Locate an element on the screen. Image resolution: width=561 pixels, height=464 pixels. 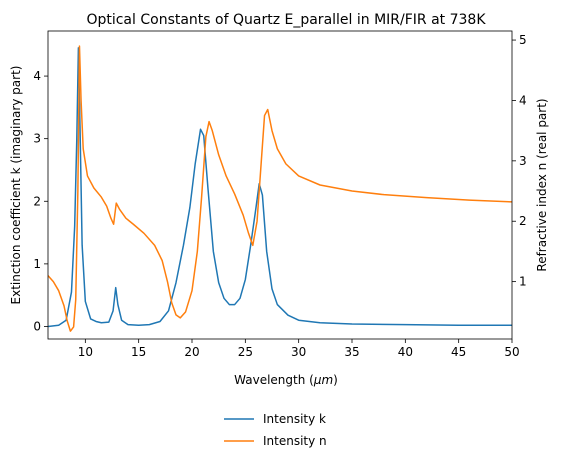
y-right-tick-label-1: 1 is located at coordinates (523, 282).